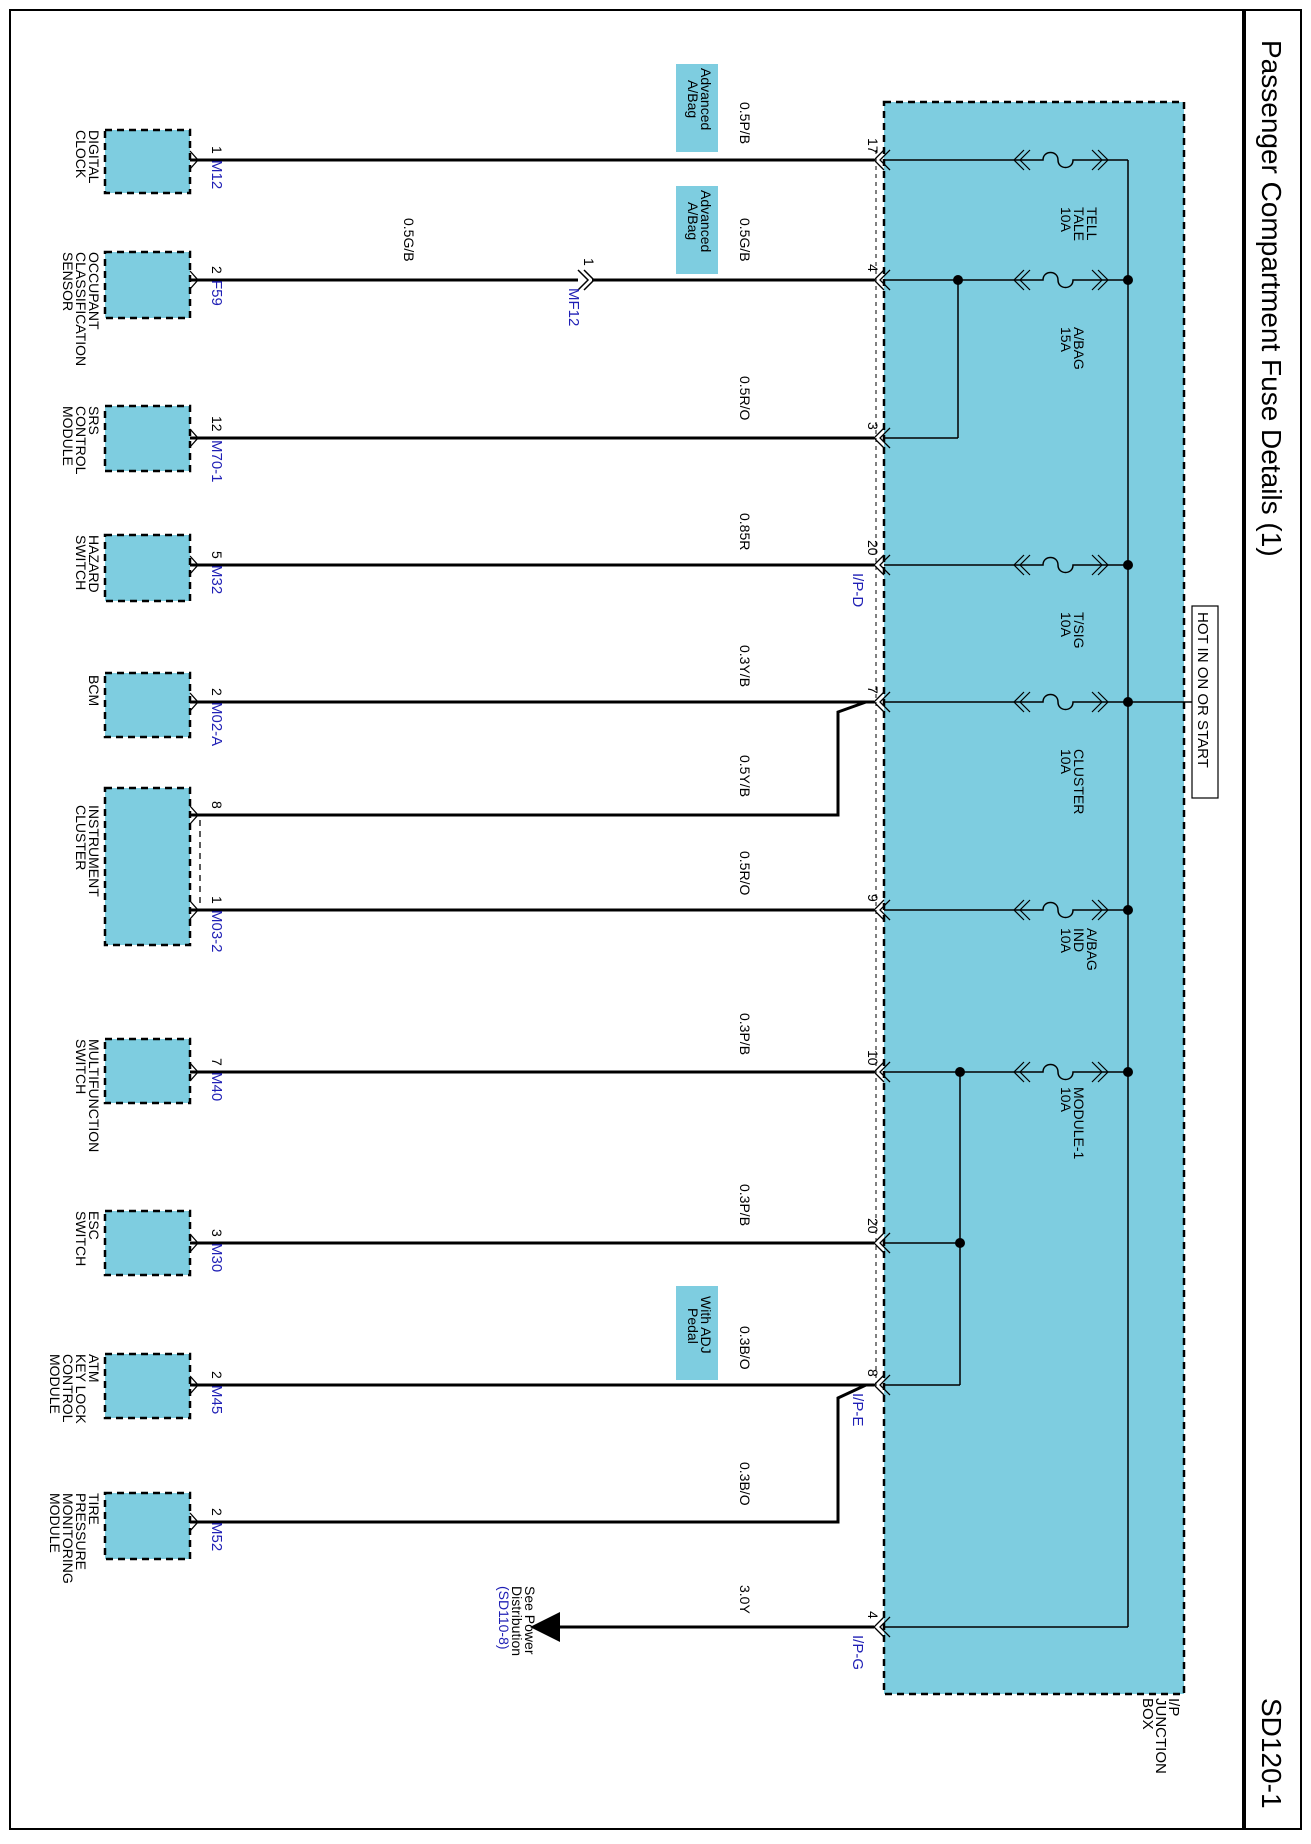  I want to click on fuse-cluster: CLUSTER 10A, so click(1061, 752).